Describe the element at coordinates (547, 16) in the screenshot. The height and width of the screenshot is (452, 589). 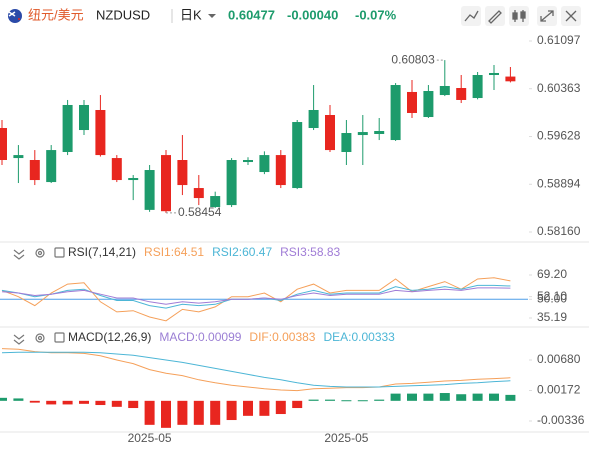
I see `fullscreen-button` at that location.